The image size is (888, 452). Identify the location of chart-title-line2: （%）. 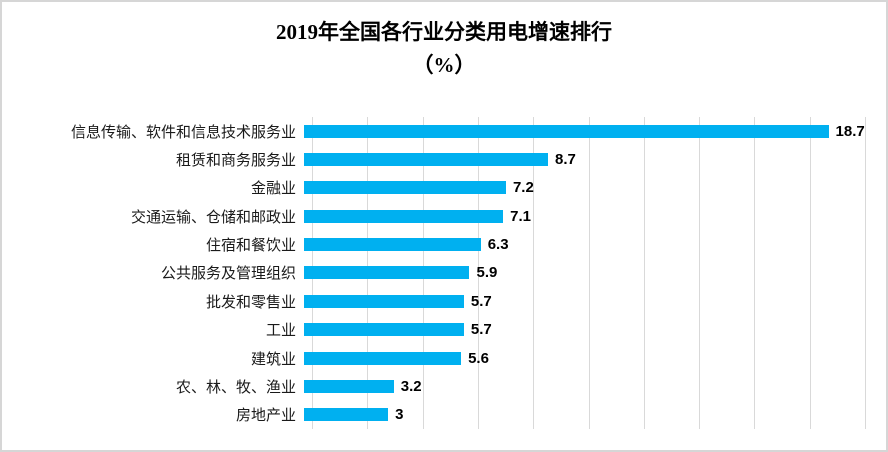
(444, 65).